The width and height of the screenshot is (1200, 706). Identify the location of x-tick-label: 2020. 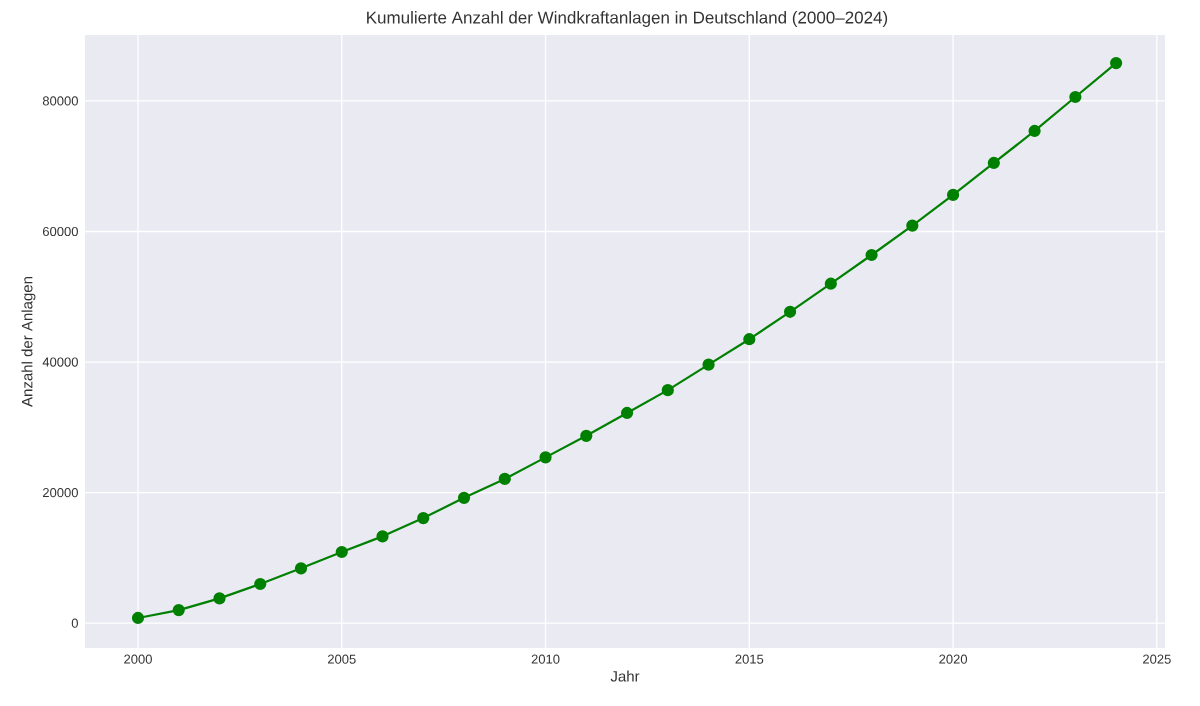
(953, 659).